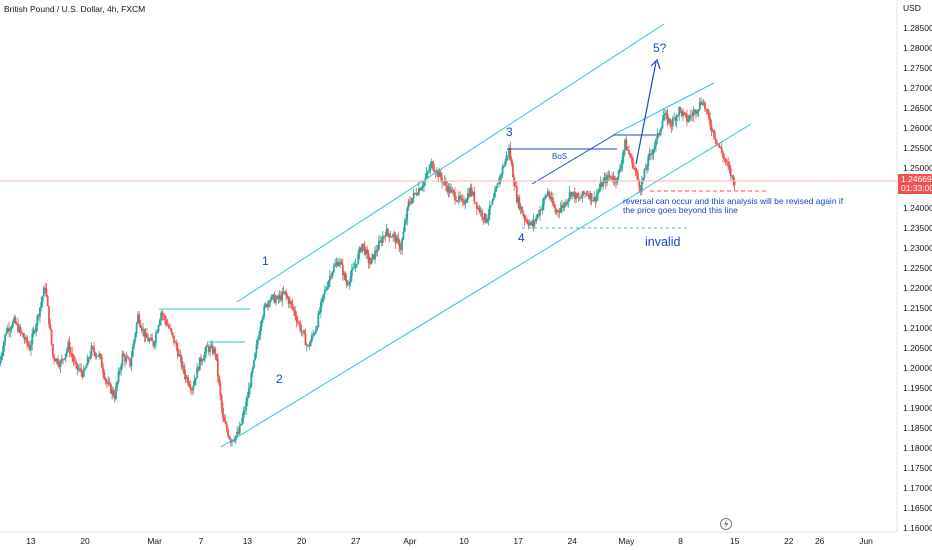  Describe the element at coordinates (663, 109) in the screenshot. I see `wave5-channel-line` at that location.